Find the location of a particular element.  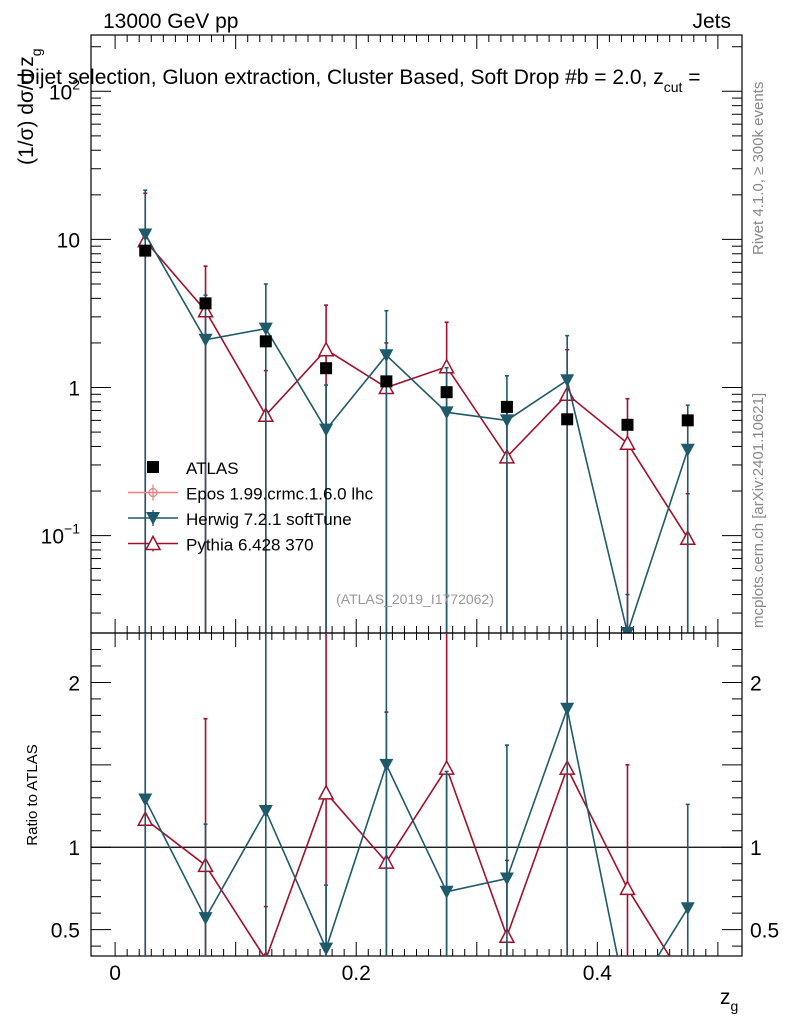

mcplots-label: mcplots.cern.ch [arXiv:2401.10621] is located at coordinates (758, 510).